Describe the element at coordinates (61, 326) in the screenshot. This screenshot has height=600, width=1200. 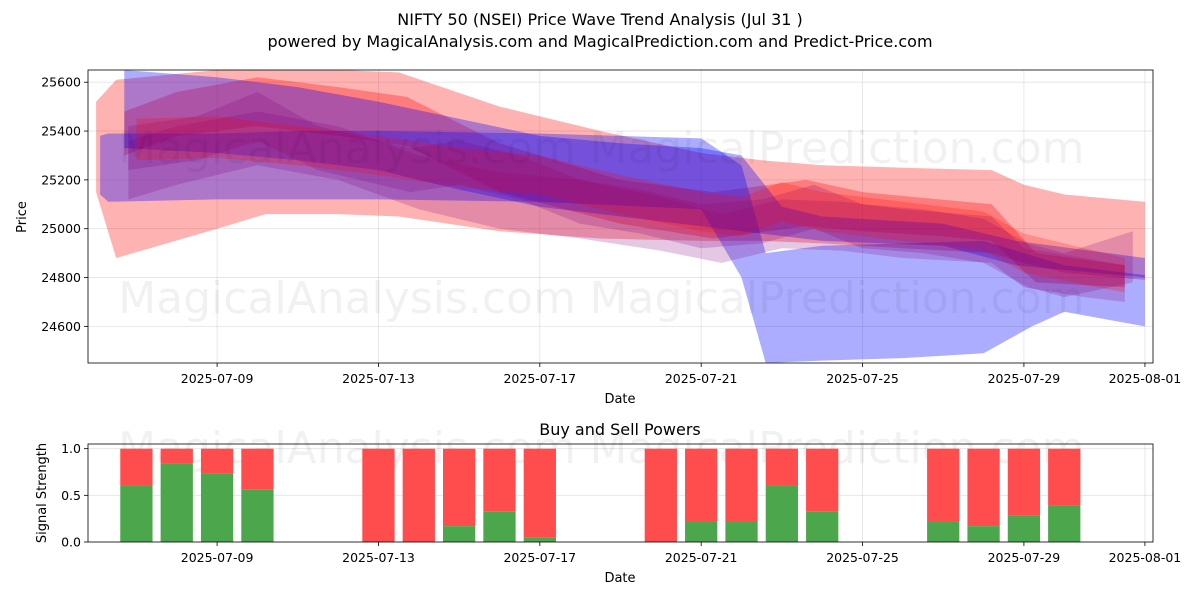
I see `y-tick-label: 24600` at that location.